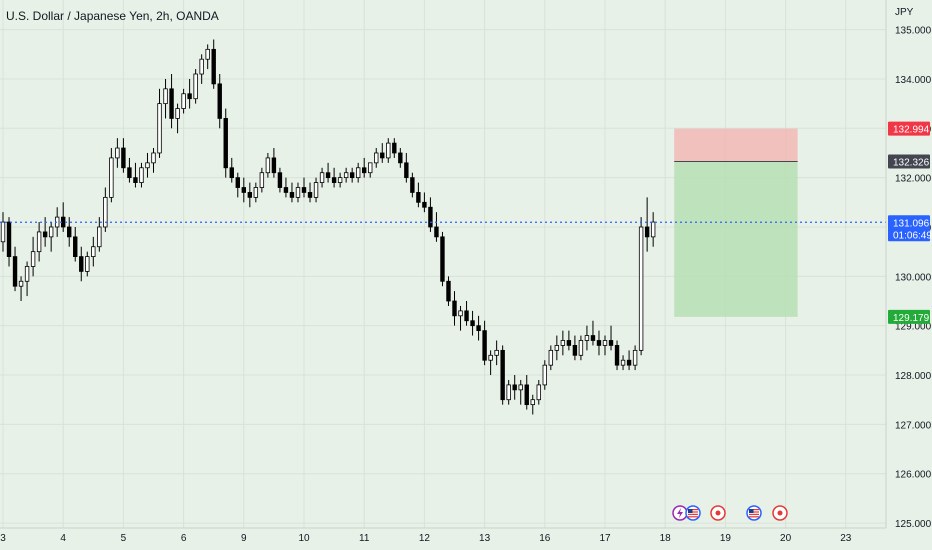 This screenshot has height=550, width=932. I want to click on take-profit-zone, so click(736, 239).